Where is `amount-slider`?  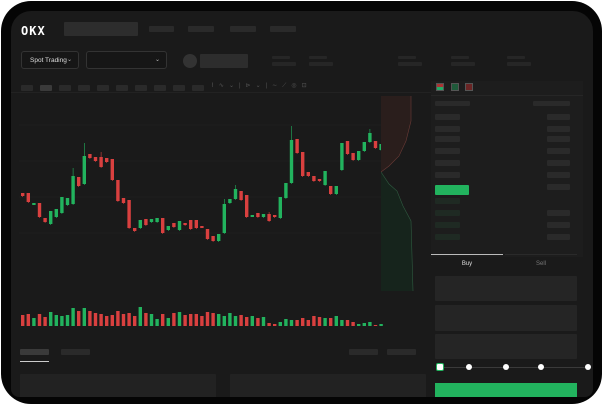 amount-slider is located at coordinates (514, 367).